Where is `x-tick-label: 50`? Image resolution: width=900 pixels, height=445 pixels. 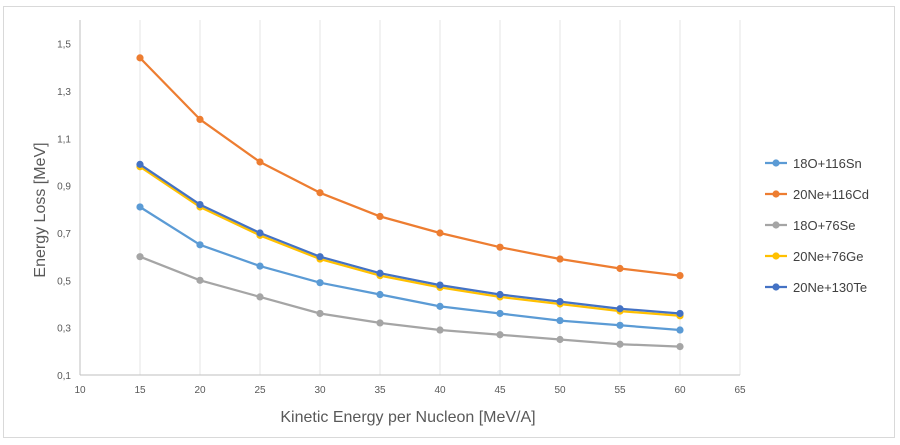 x-tick-label: 50 is located at coordinates (560, 390).